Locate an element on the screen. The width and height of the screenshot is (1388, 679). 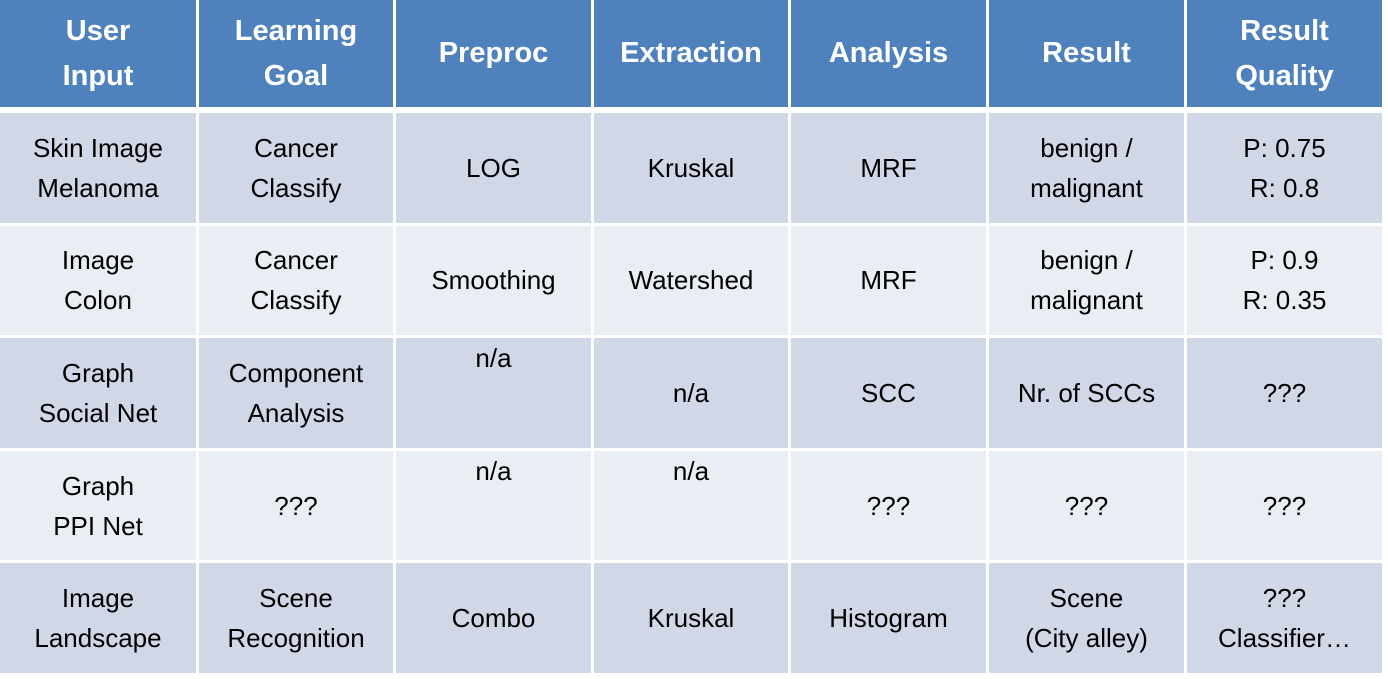
header-learning-goal: Learning Goal is located at coordinates (297, 56).